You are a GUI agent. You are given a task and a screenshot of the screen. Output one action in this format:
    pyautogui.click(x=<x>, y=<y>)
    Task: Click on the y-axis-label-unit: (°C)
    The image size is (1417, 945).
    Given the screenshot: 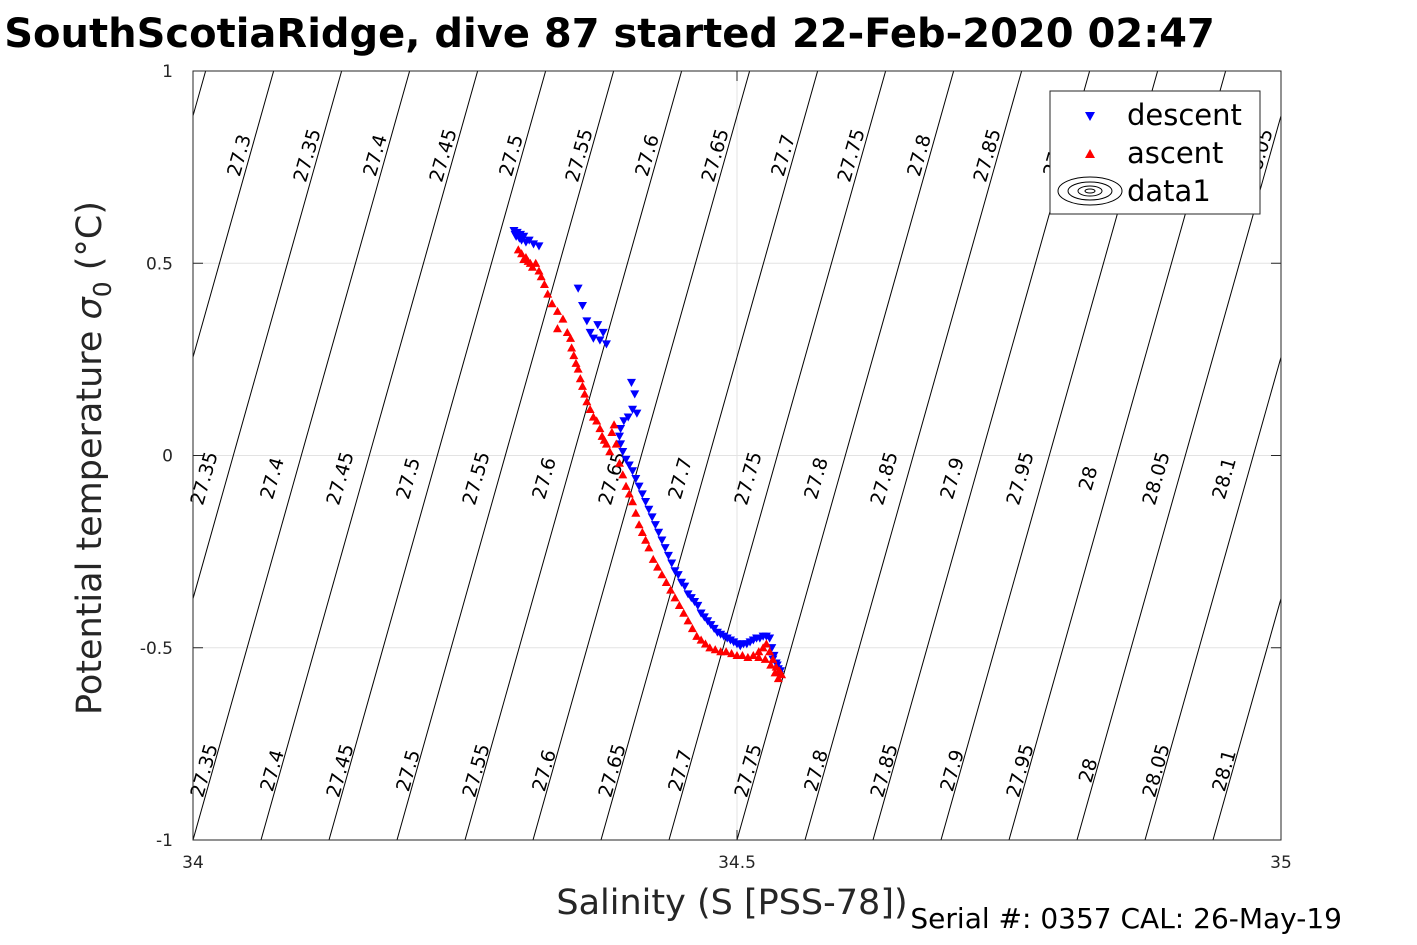 What is the action you would take?
    pyautogui.click(x=90, y=241)
    